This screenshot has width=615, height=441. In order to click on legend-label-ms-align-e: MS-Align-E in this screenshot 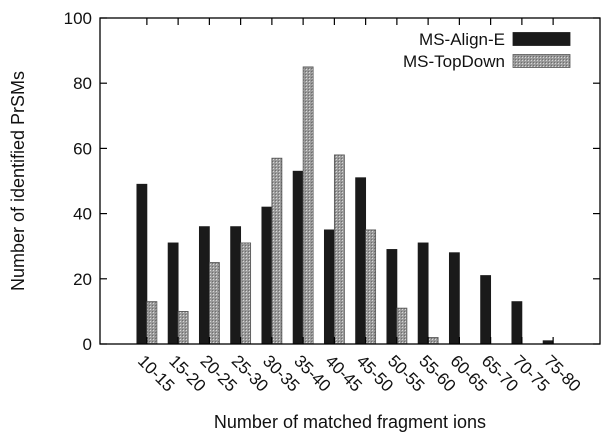, I will do `click(462, 39)`.